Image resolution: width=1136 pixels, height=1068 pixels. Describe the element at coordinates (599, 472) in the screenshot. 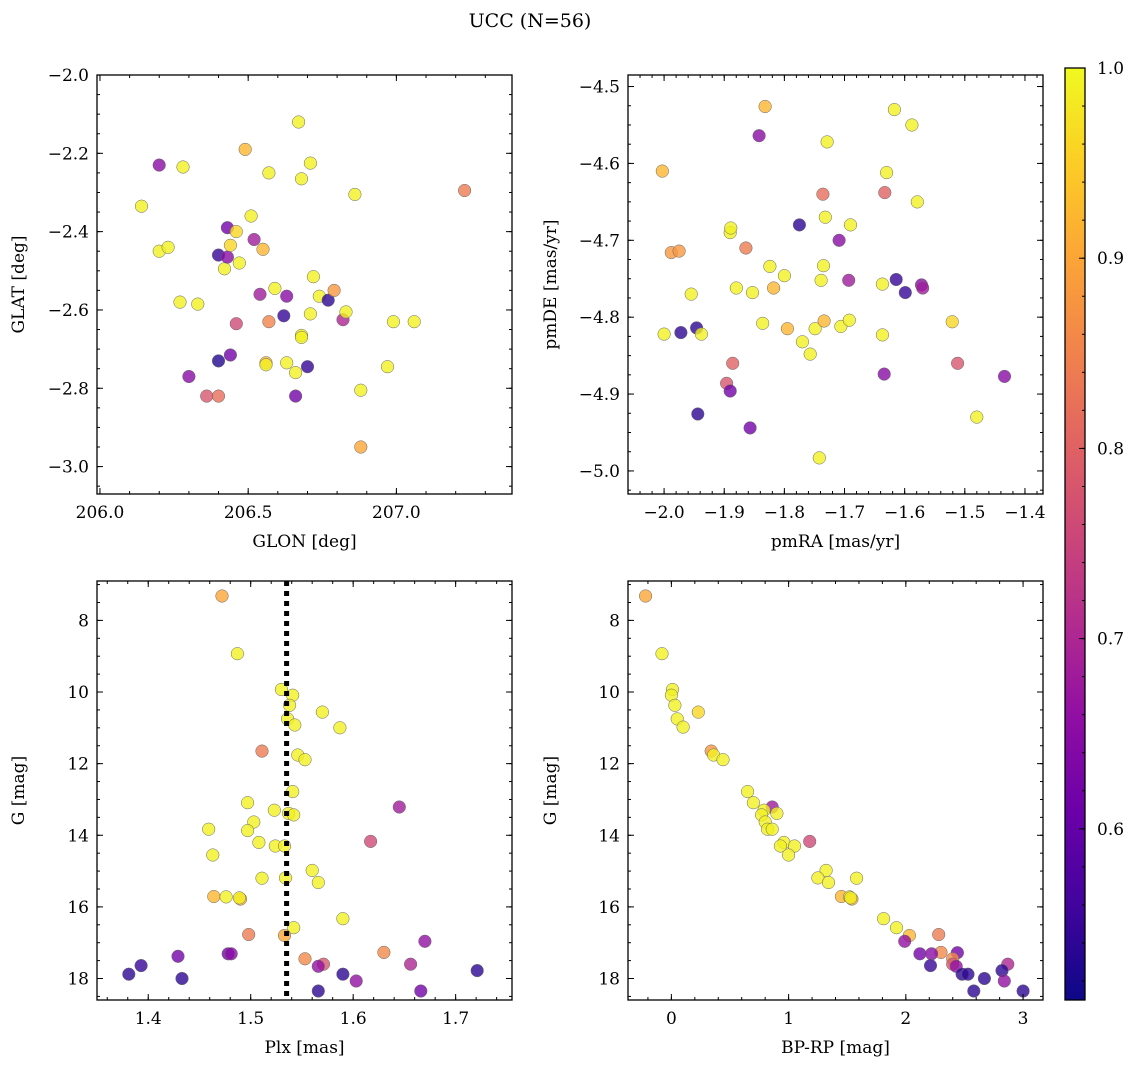

I see `y-tick-label: −5.0` at that location.